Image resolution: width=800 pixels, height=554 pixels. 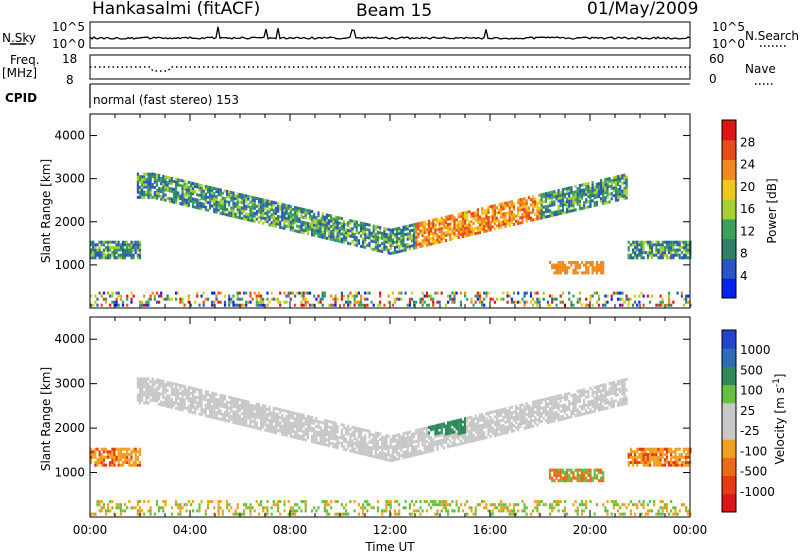 What do you see at coordinates (751, 391) in the screenshot?
I see `colorbar-tick: 100` at bounding box center [751, 391].